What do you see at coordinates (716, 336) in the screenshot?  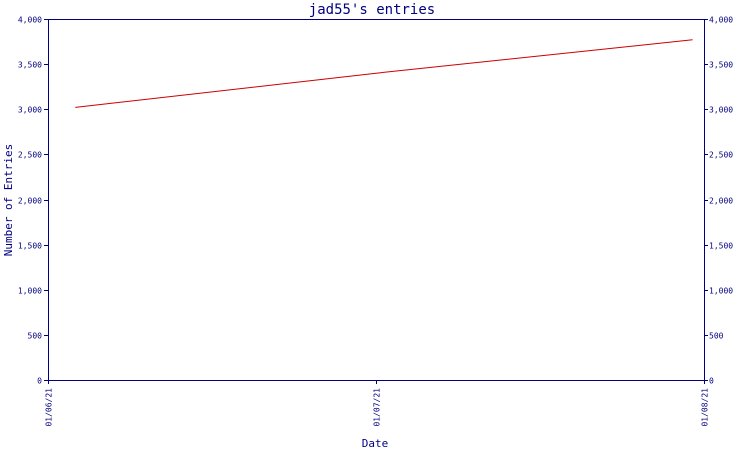 I see `y-tick-label-right: 500` at bounding box center [716, 336].